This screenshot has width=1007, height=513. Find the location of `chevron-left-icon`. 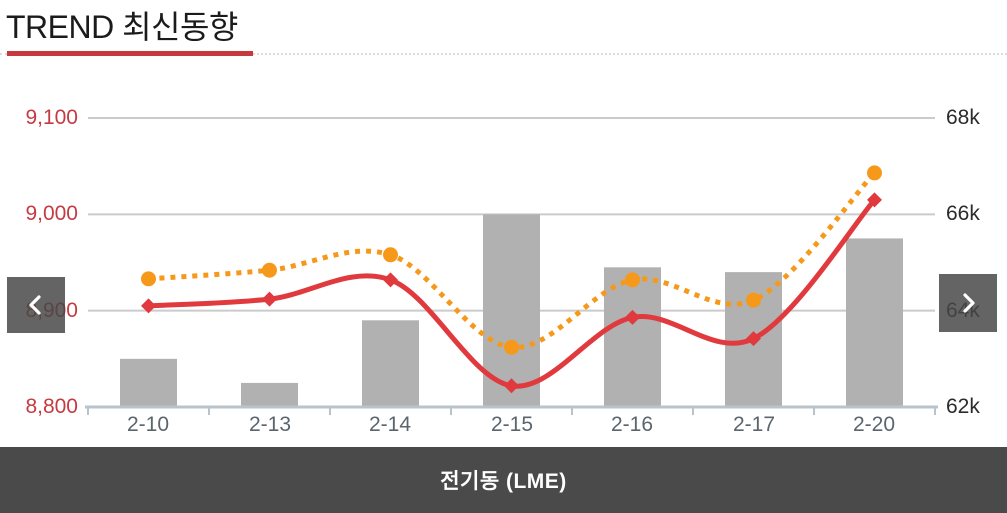

chevron-left-icon is located at coordinates (35, 305).